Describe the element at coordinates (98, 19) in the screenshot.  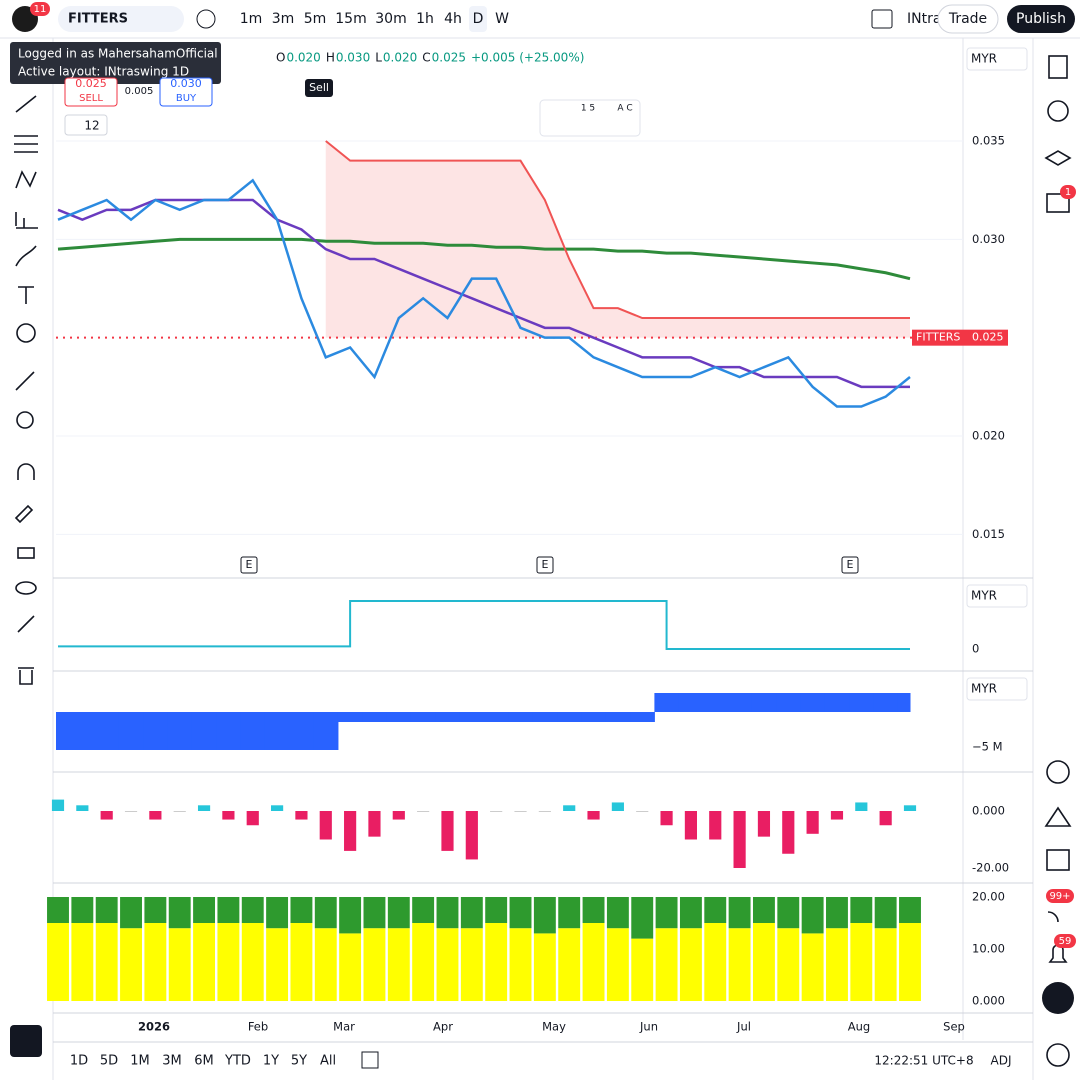
I see `symbol: FITTERS` at that location.